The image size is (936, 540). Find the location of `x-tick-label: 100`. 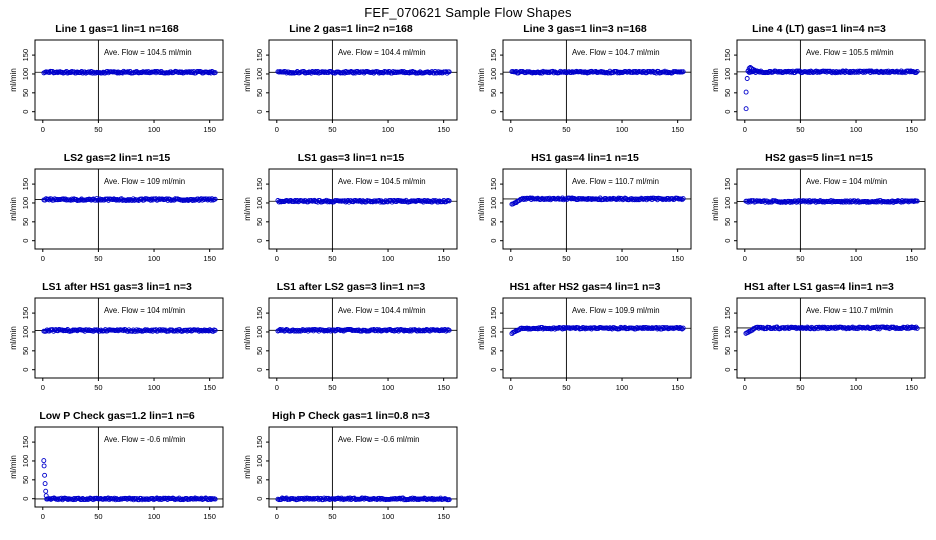

x-tick-label: 100 is located at coordinates (388, 516).